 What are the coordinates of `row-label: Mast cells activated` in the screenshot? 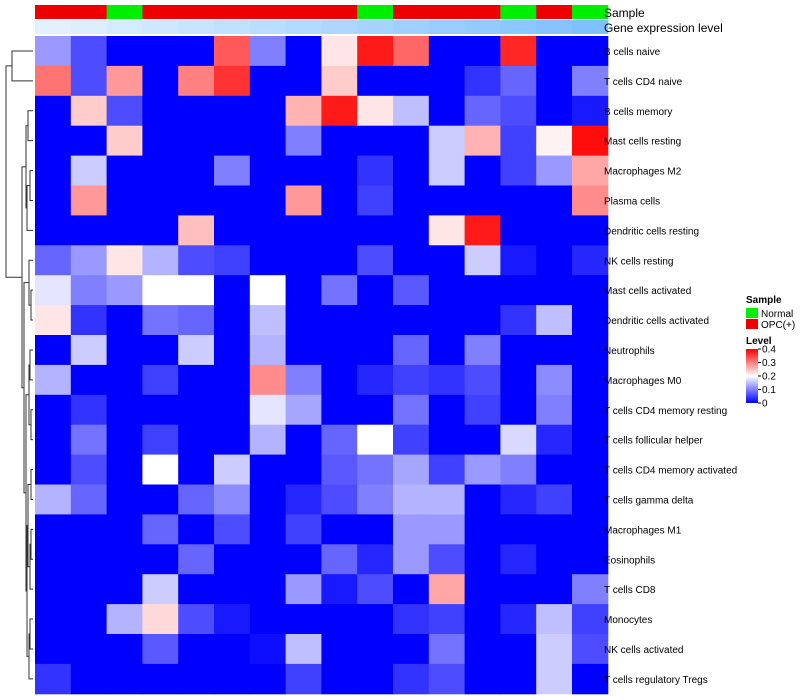 It's located at (647, 291).